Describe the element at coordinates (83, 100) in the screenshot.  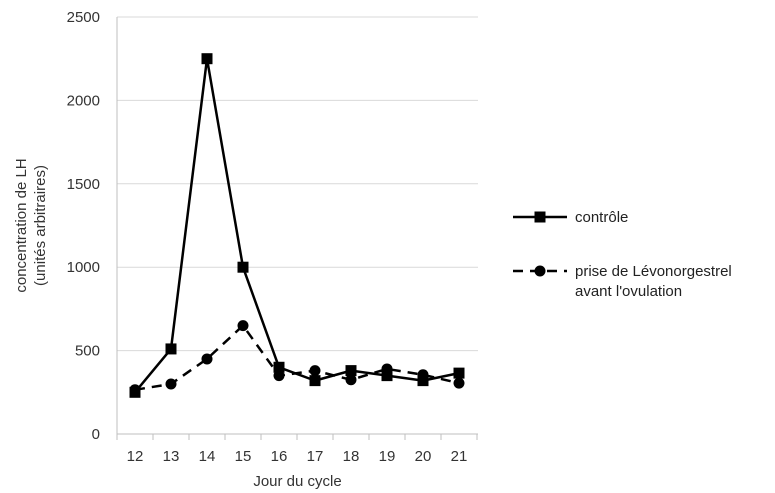
I see `y-tick-label: 2000` at that location.